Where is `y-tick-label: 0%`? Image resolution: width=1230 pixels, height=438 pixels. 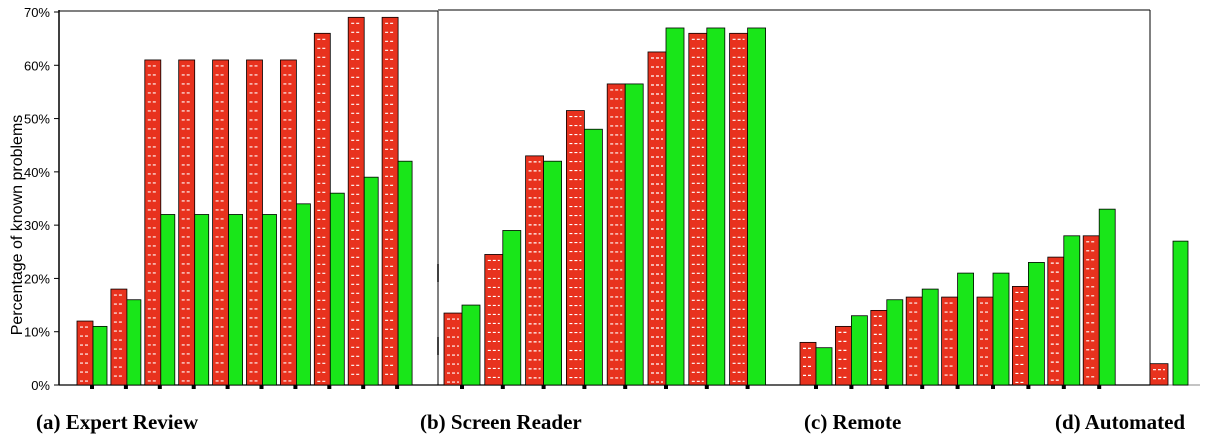 y-tick-label: 0% is located at coordinates (40, 385).